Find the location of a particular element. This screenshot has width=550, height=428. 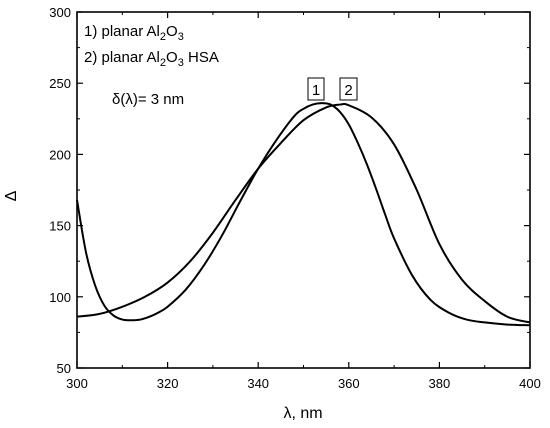

curve-label-2-box is located at coordinates (348, 89).